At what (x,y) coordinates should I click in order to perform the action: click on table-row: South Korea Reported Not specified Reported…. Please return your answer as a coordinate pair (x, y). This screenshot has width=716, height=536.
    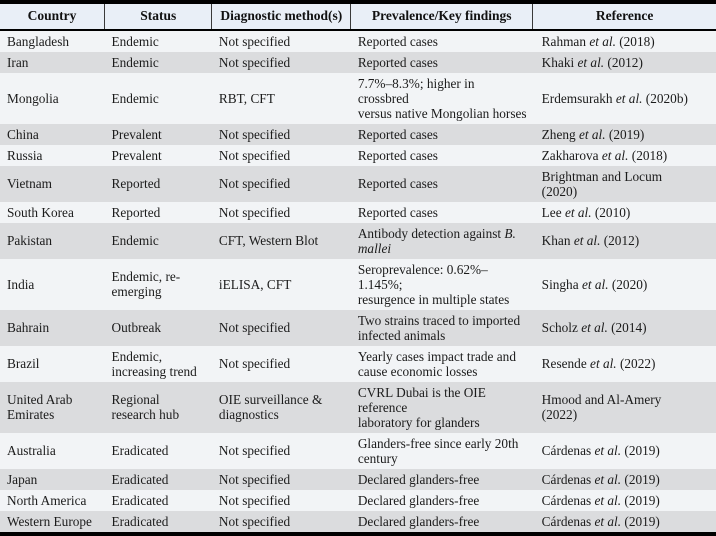
    Looking at the image, I should click on (358, 212).